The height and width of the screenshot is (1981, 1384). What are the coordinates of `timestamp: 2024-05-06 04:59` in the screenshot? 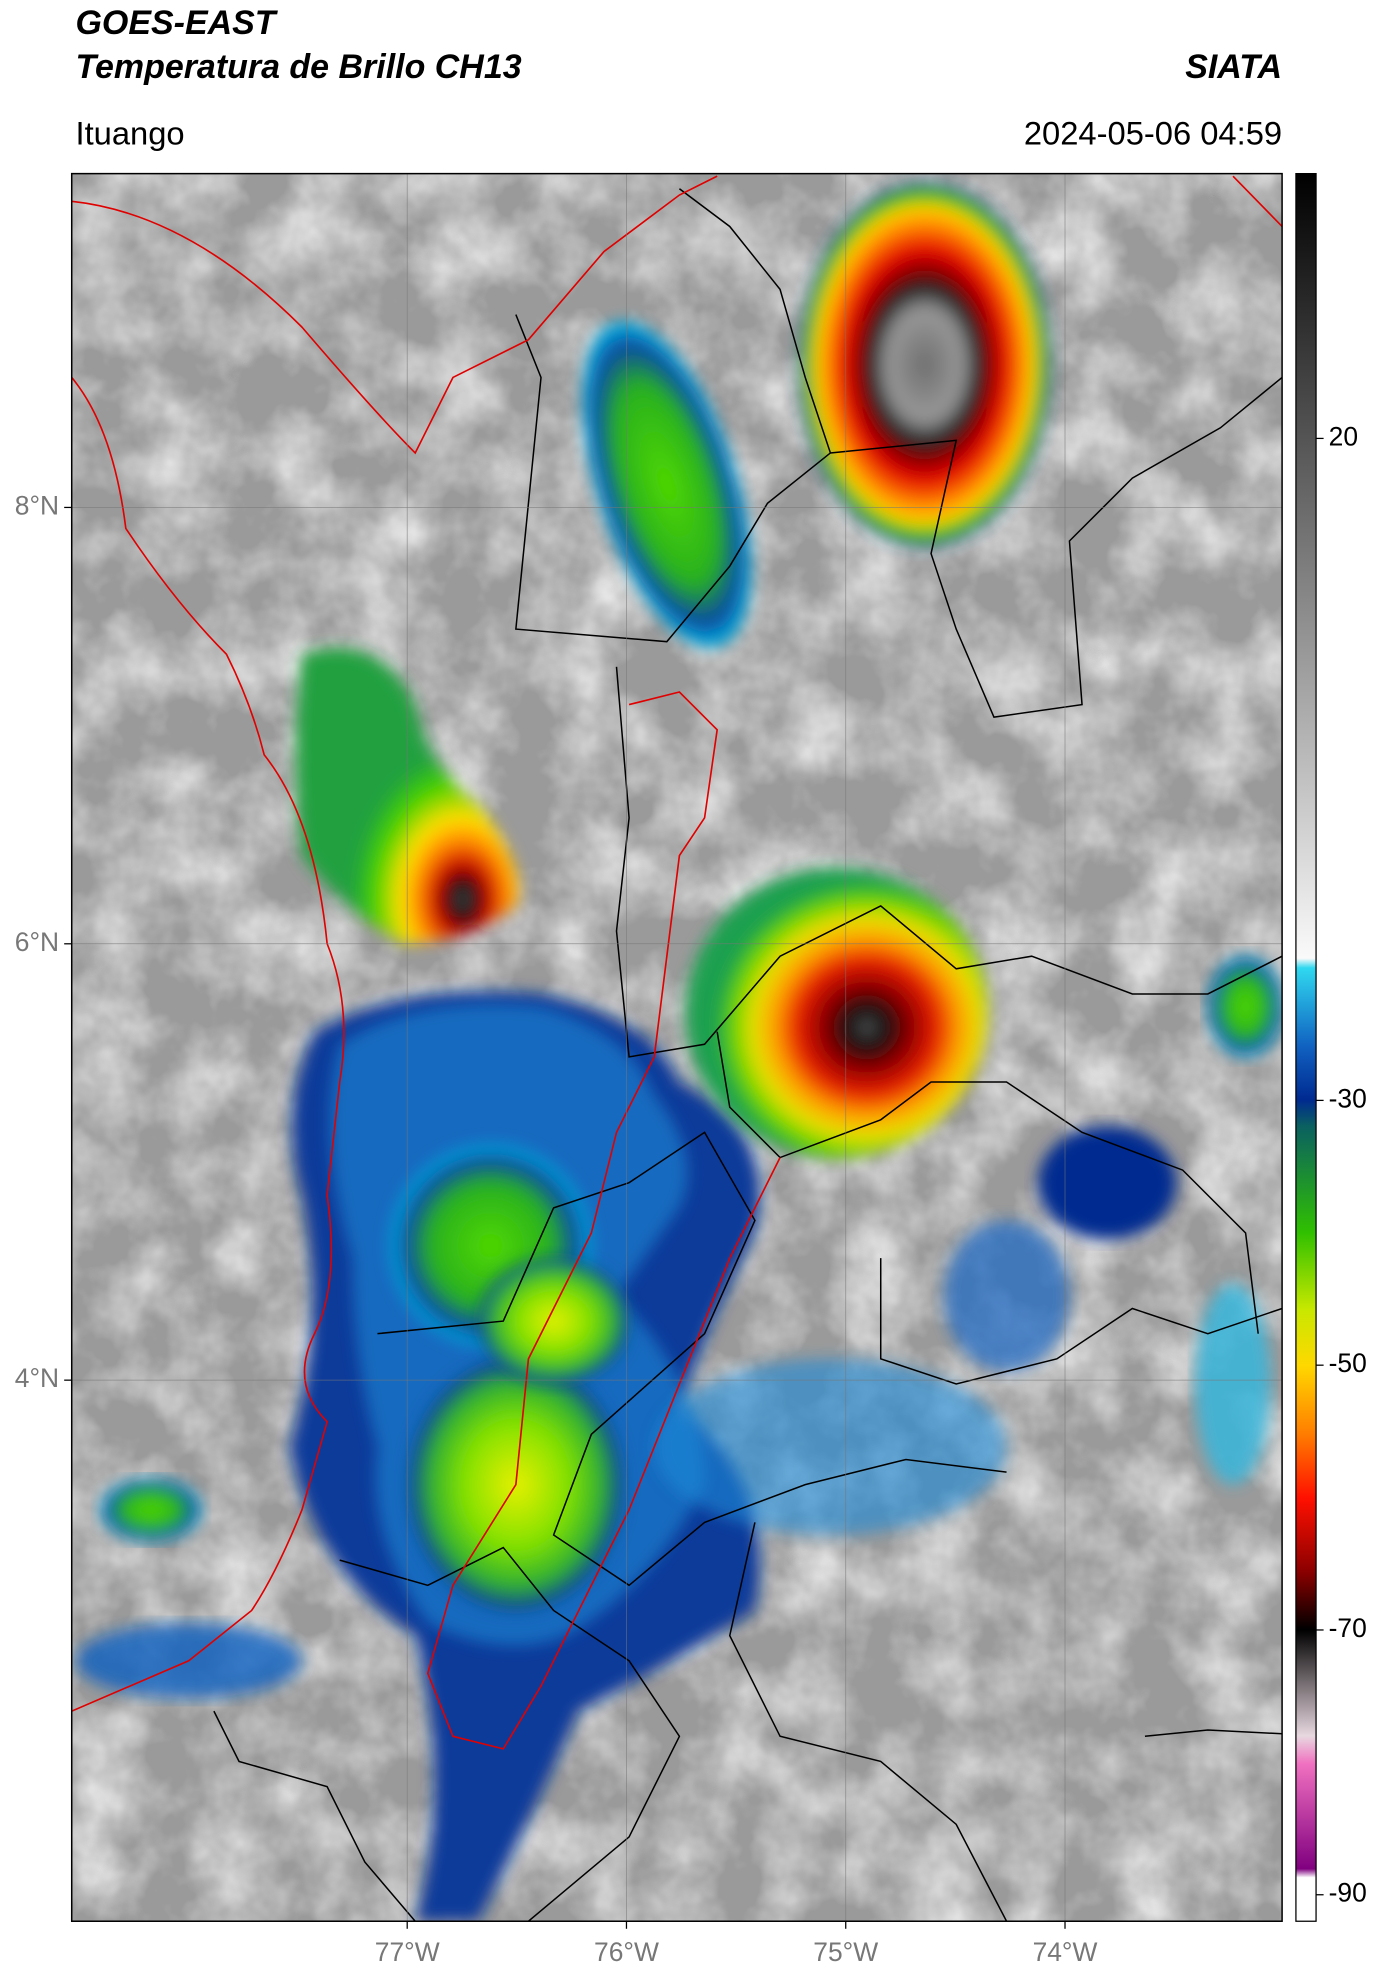 It's located at (1153, 133).